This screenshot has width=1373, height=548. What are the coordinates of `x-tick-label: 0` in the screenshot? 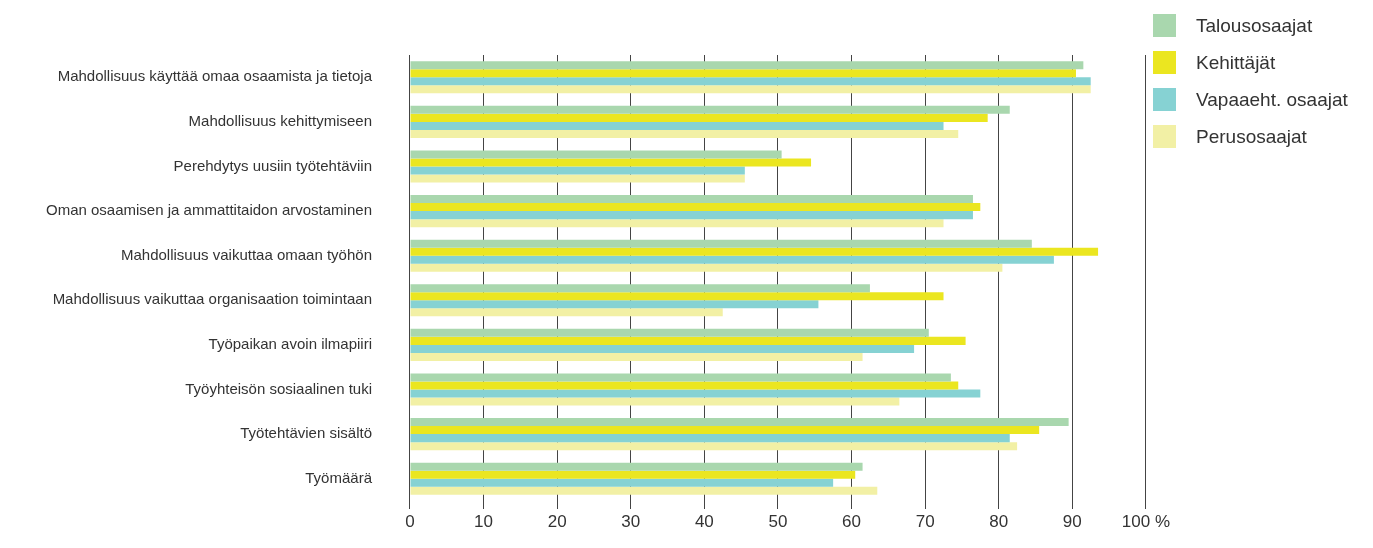 It's located at (410, 521).